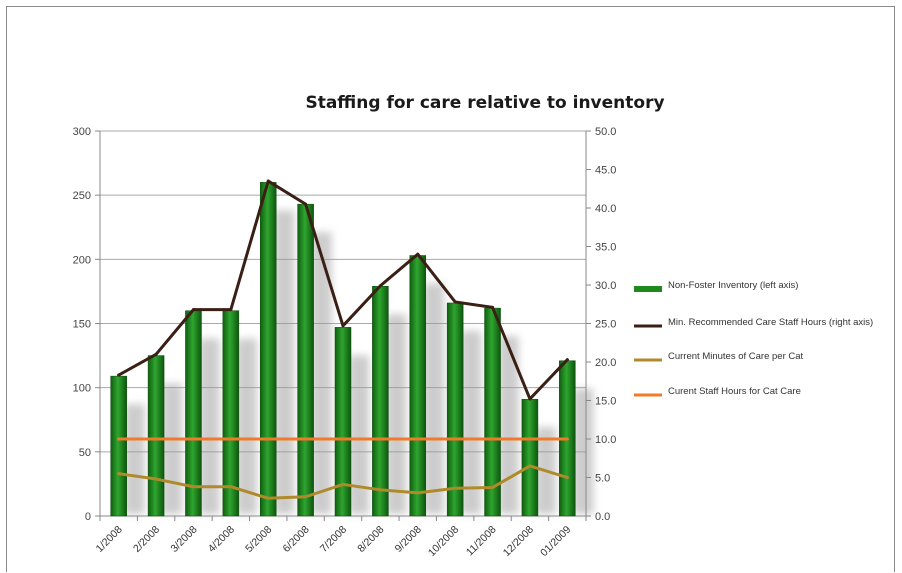 This screenshot has height=573, width=902. What do you see at coordinates (555, 541) in the screenshot?
I see `x-tick-label: 01/2009` at bounding box center [555, 541].